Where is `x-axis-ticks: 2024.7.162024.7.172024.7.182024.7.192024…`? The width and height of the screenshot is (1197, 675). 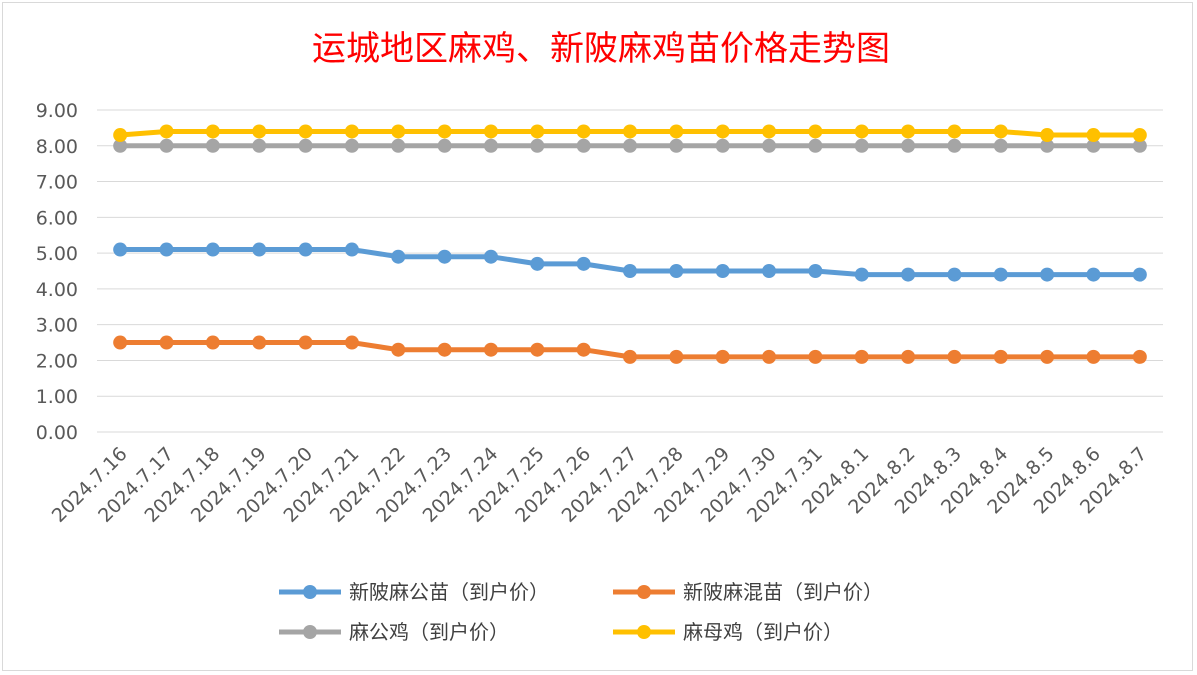
x-axis-ticks: 2024.7.162024.7.172024.7.182024.7.192024… is located at coordinates (600, 485).